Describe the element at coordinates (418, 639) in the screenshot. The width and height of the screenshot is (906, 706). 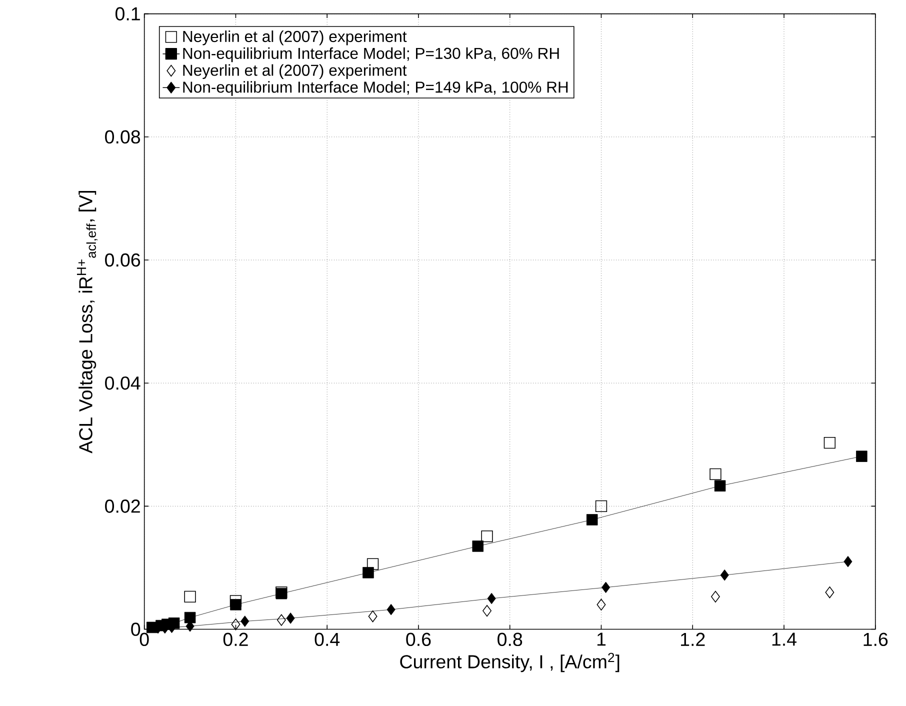
I see `x-tick-label: 0.6` at that location.